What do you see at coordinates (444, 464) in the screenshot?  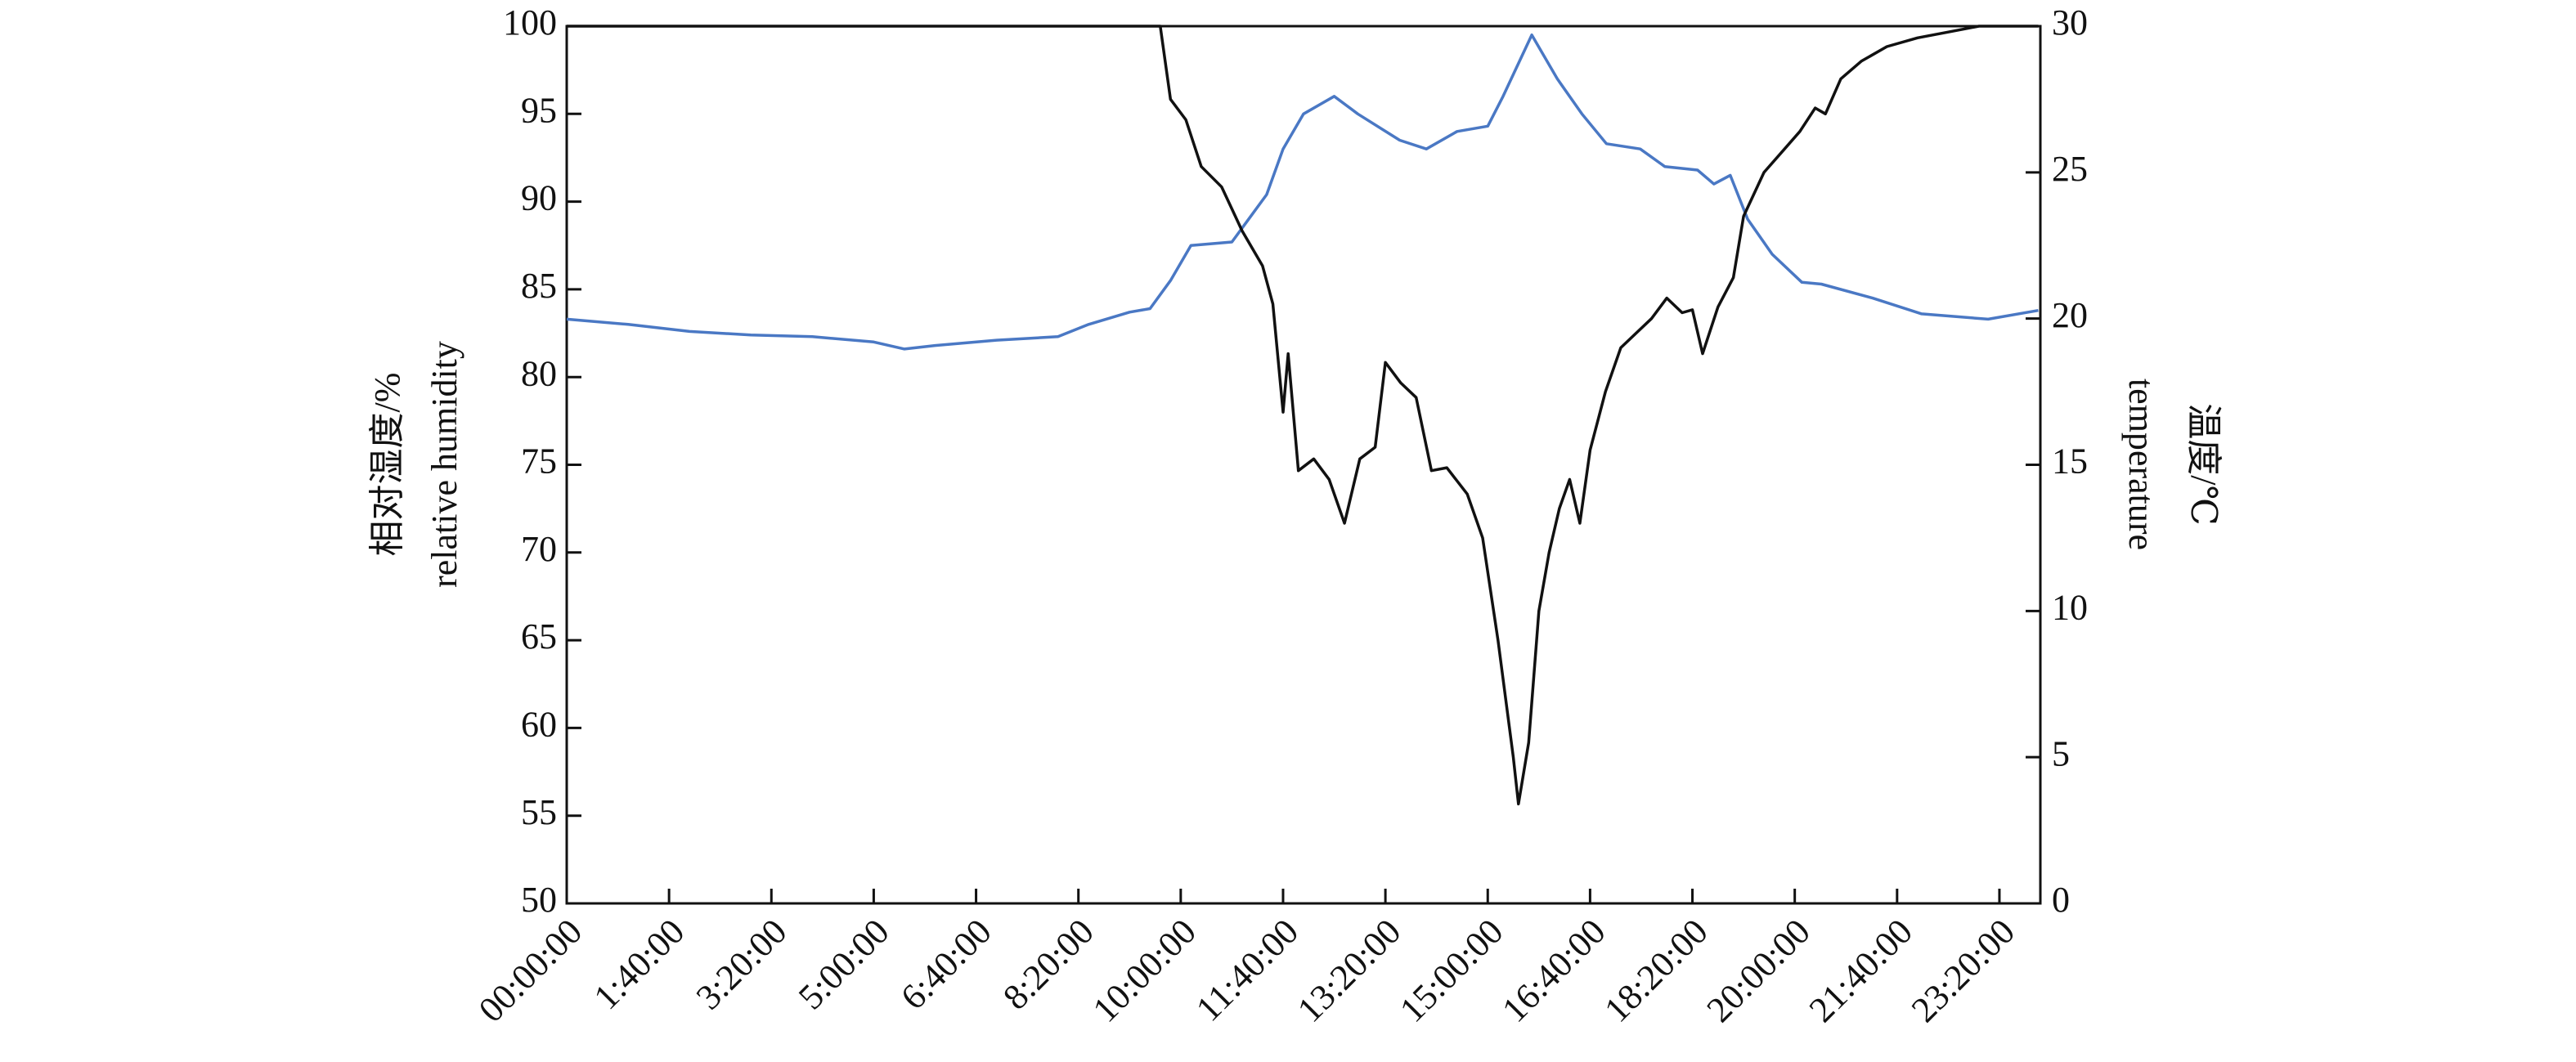 I see `y-axis-label: relative humidity` at bounding box center [444, 464].